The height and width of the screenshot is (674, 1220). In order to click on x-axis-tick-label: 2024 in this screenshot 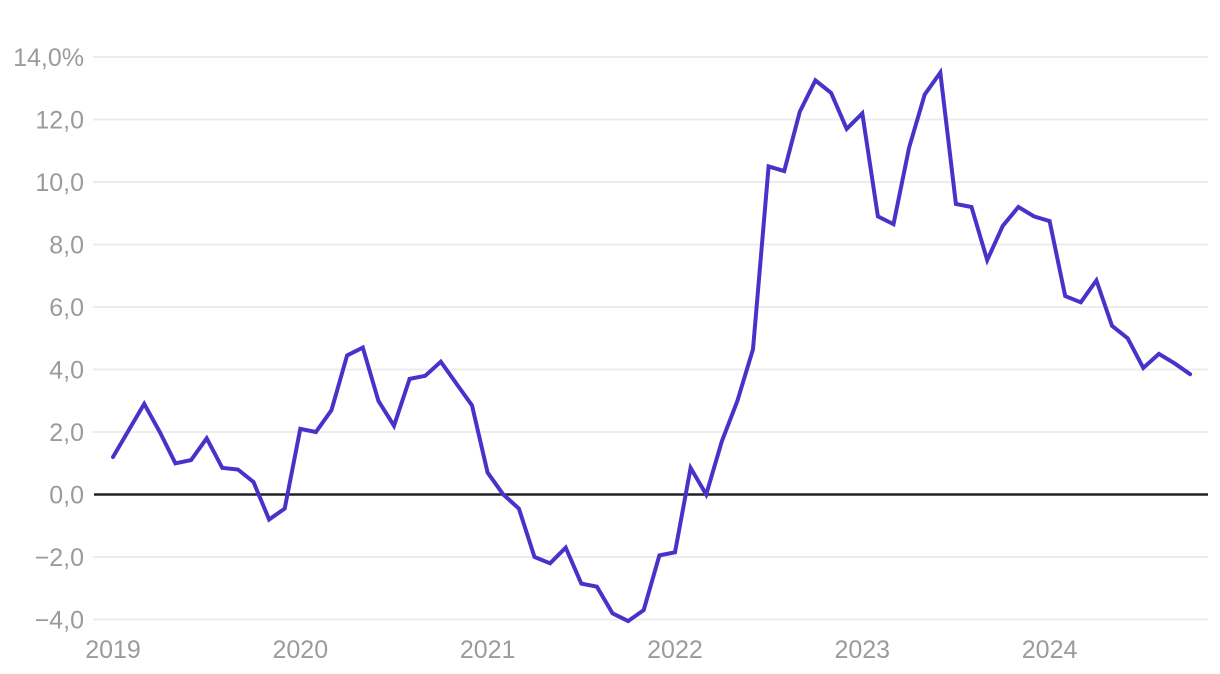, I will do `click(1050, 650)`.